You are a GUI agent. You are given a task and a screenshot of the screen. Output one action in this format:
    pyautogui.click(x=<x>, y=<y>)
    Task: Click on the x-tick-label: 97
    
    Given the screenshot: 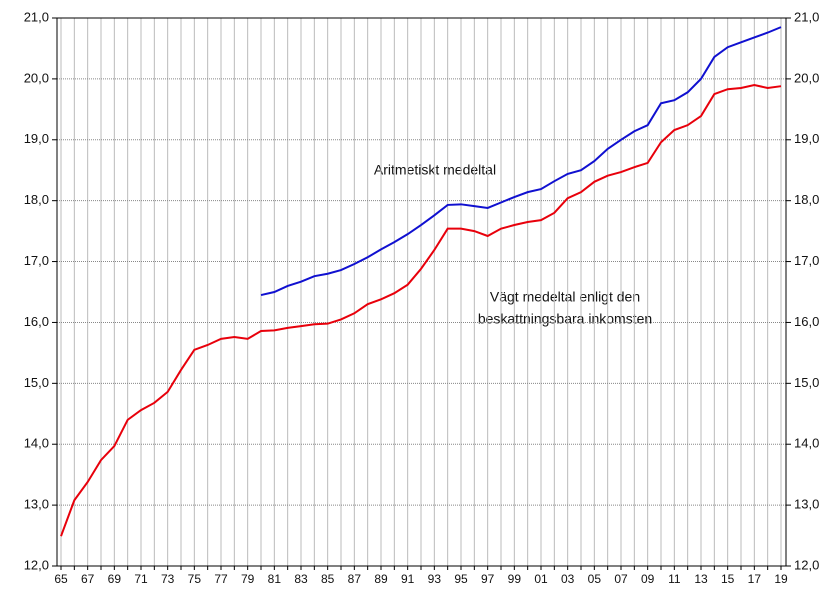 What is the action you would take?
    pyautogui.click(x=488, y=579)
    